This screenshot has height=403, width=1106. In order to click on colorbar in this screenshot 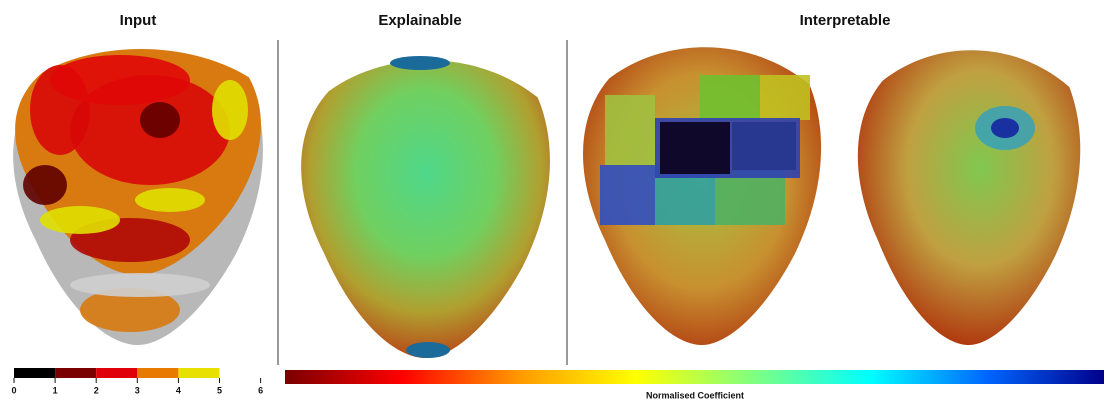, I will do `click(694, 377)`.